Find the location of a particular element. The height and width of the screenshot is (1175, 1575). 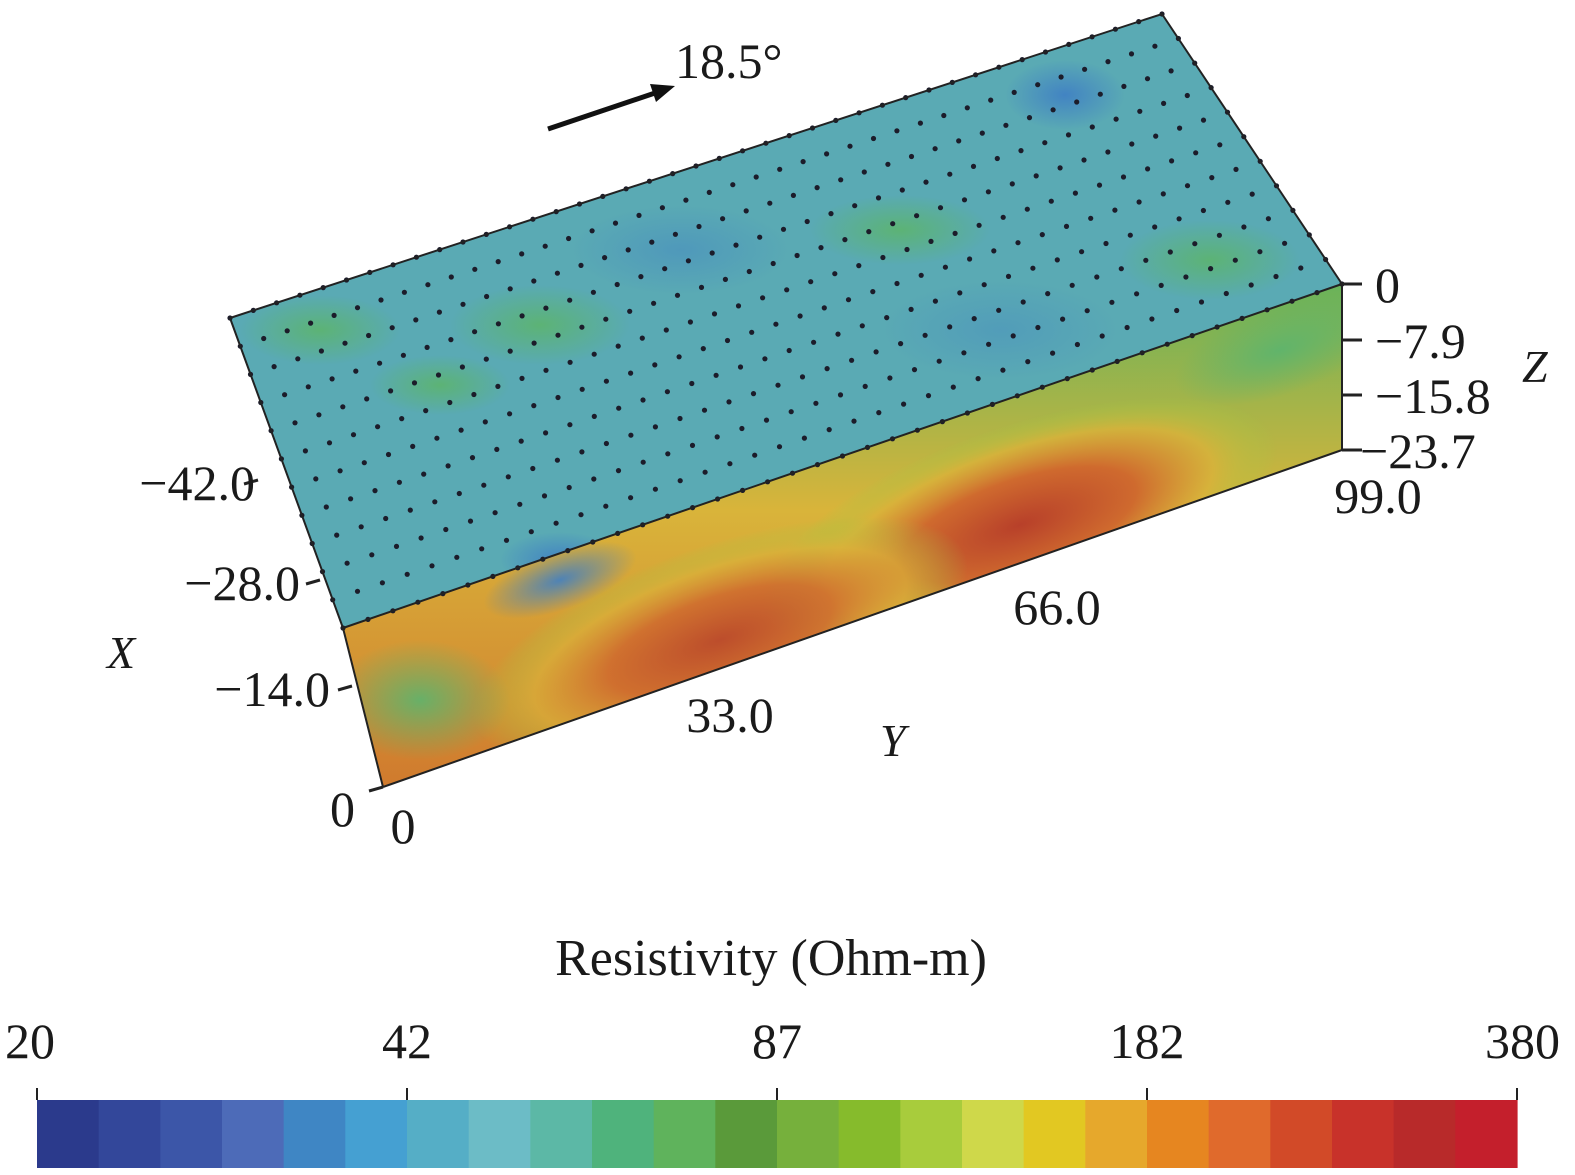

colorbar-tick-label: 380 is located at coordinates (1522, 1041).